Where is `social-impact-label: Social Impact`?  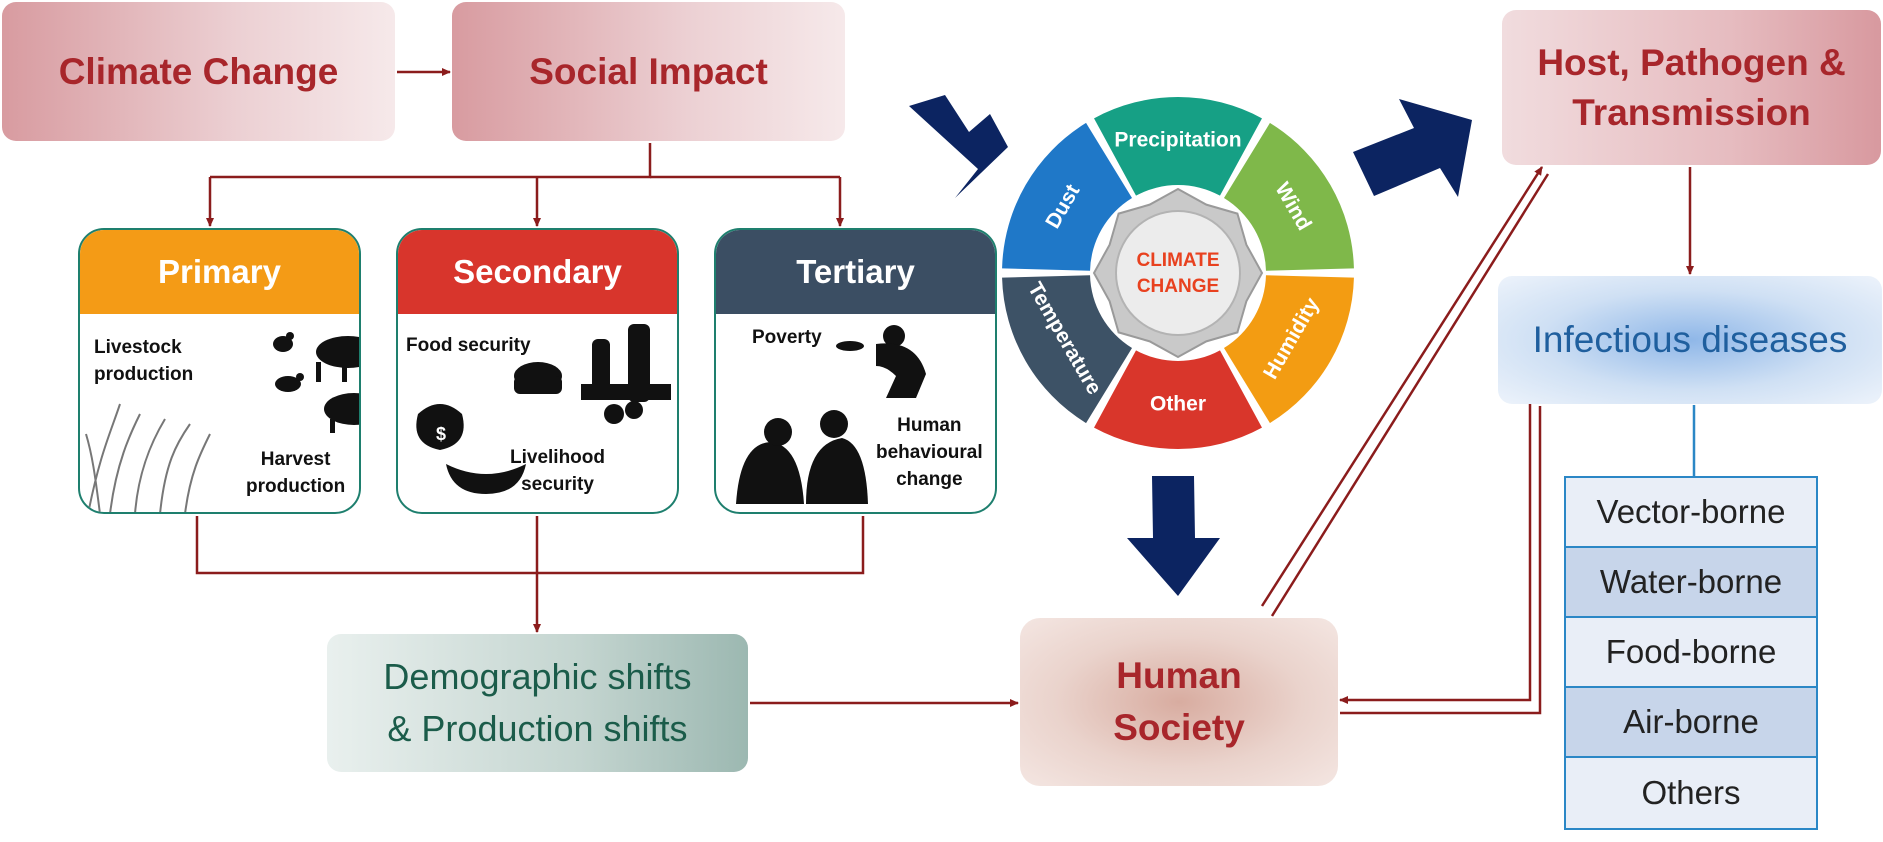 social-impact-label: Social Impact is located at coordinates (648, 71).